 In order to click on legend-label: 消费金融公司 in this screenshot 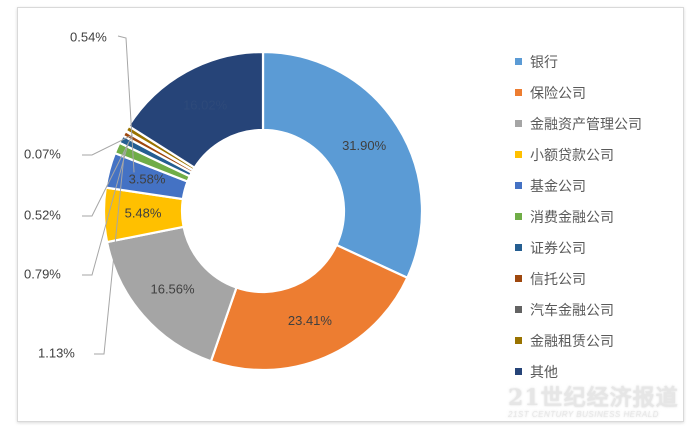, I will do `click(572, 217)`.